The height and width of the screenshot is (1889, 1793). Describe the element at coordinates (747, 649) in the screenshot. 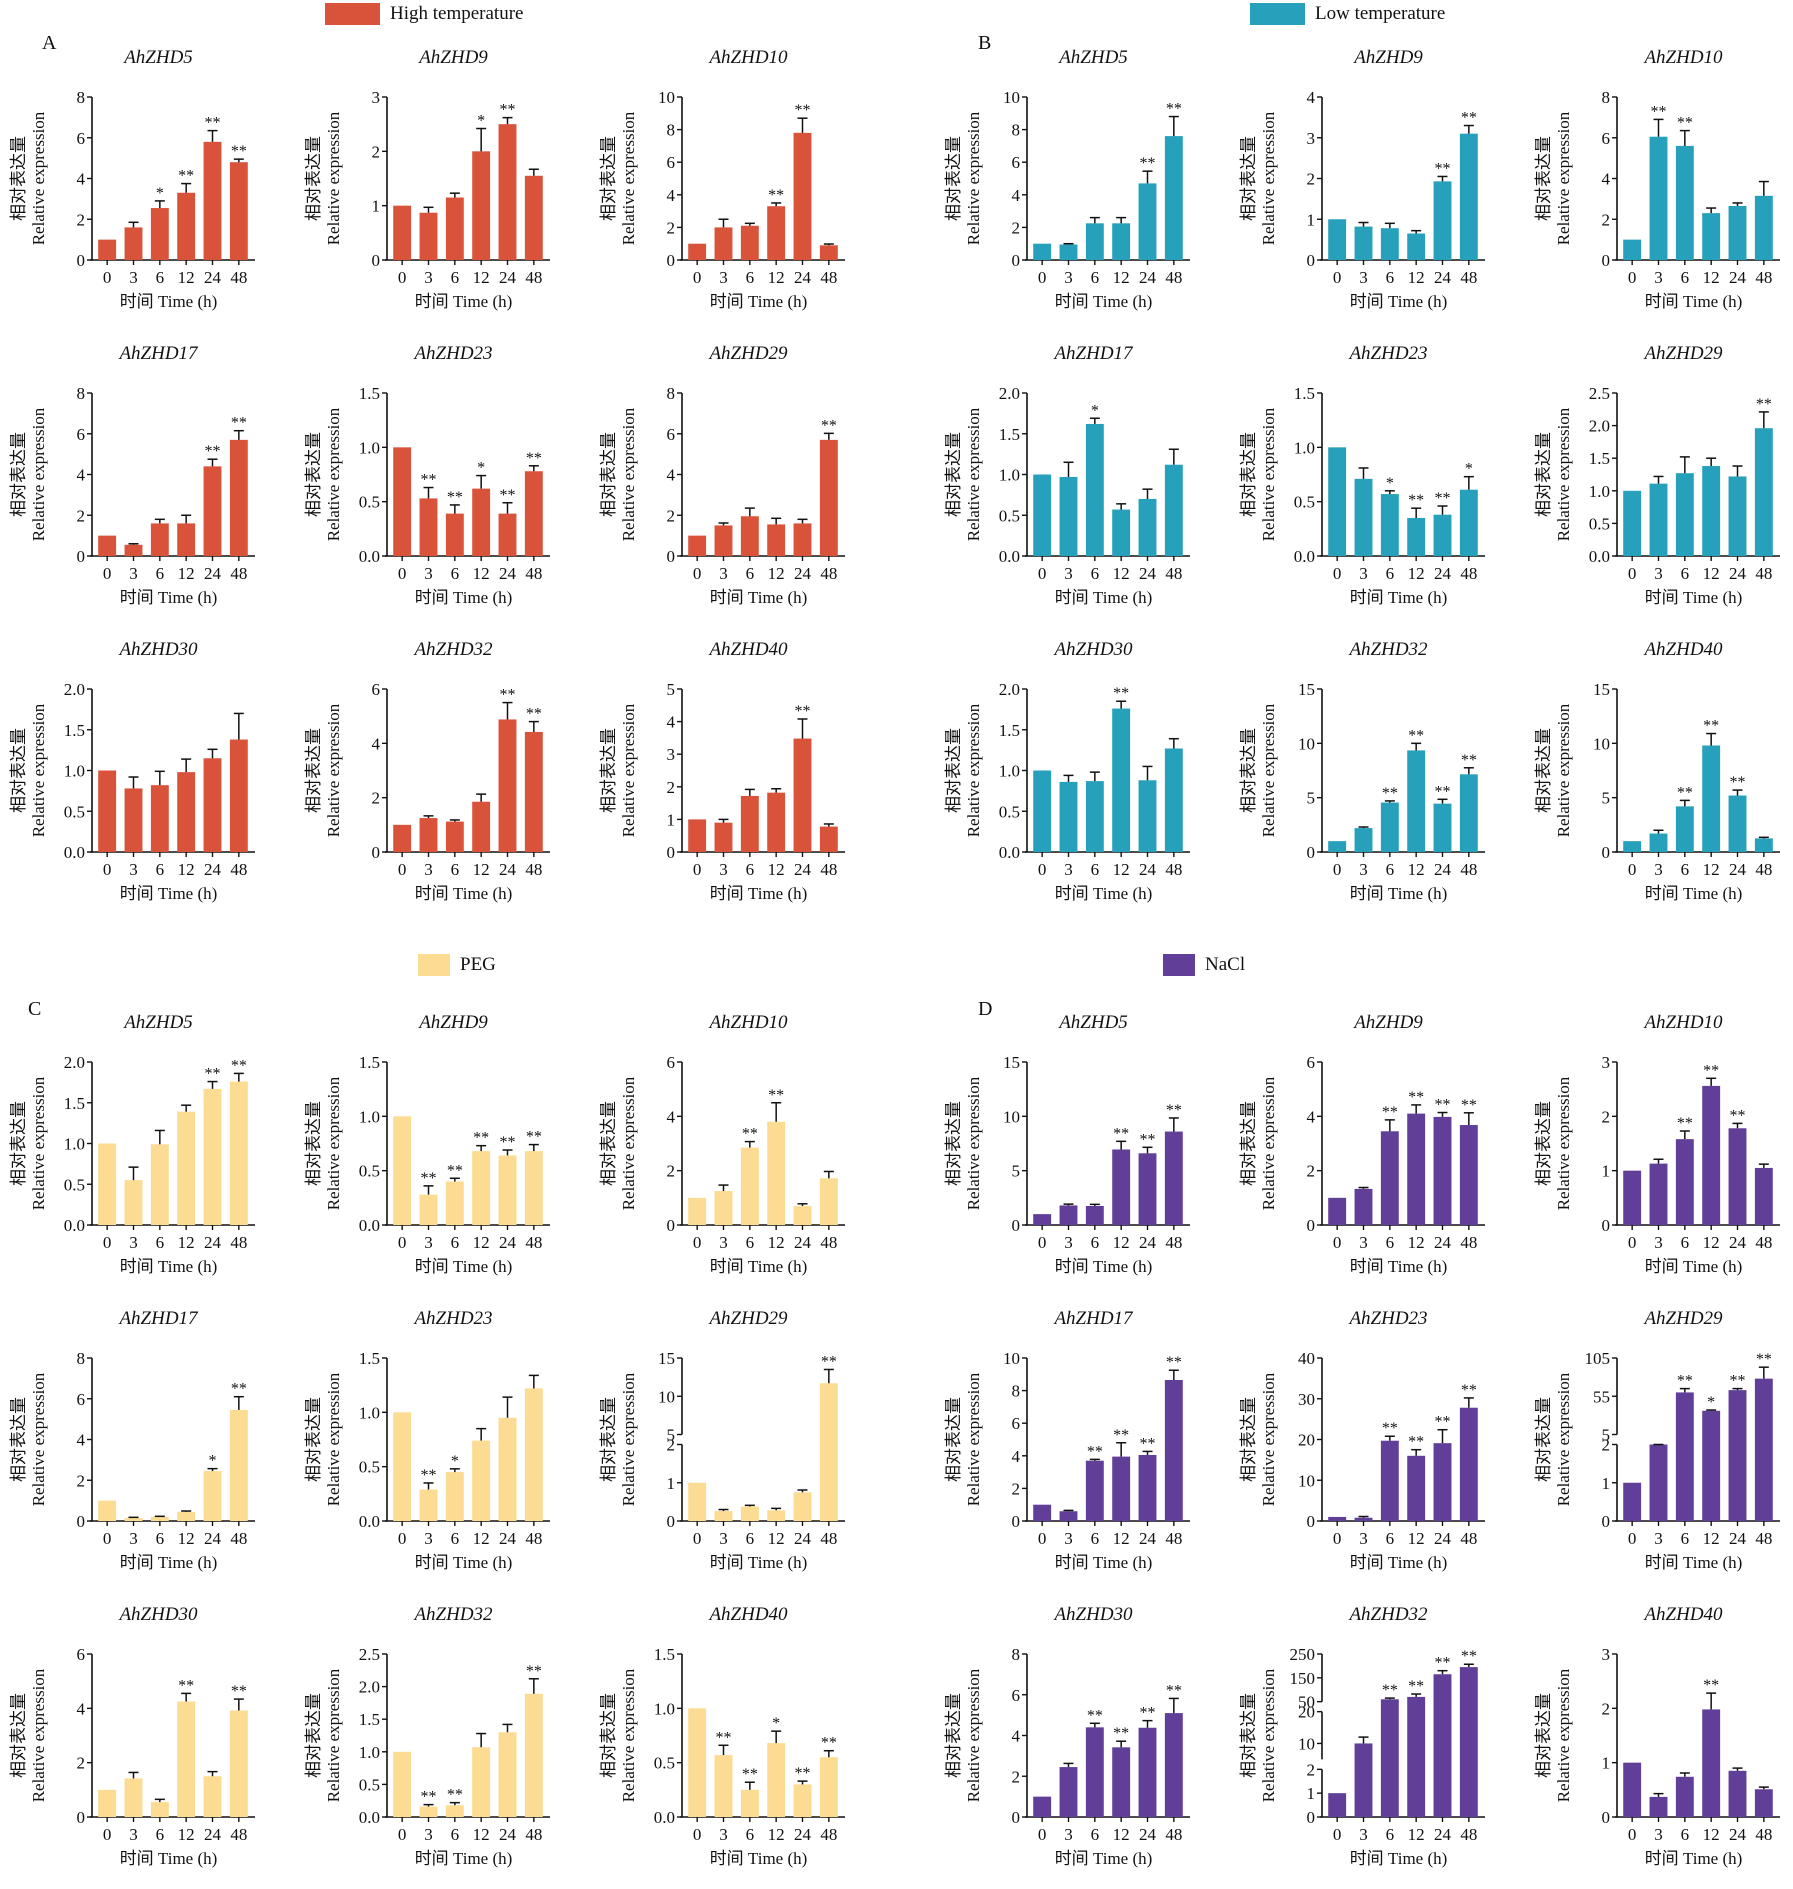

I see `chart-title: AhZHD40` at that location.